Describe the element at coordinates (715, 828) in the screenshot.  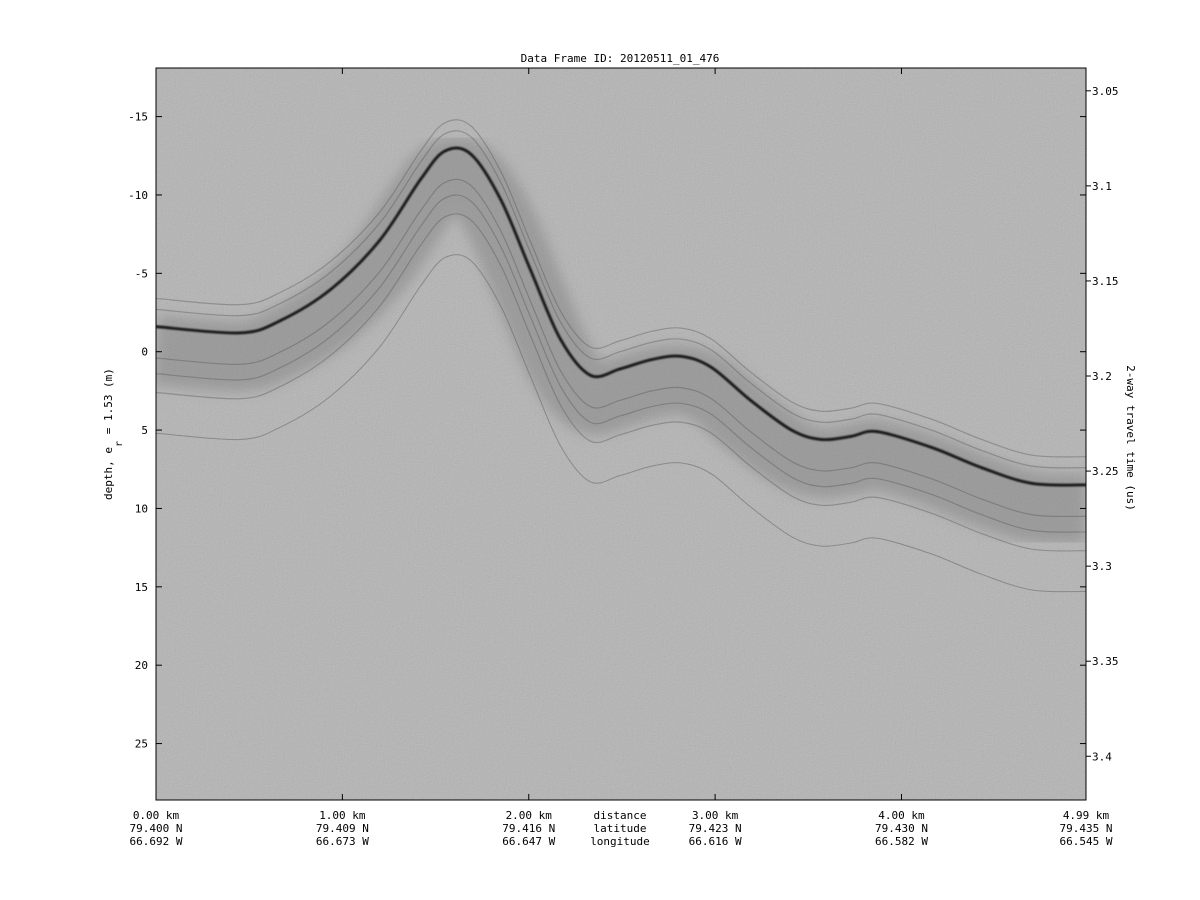
I see `x-tick-latitude: 79.423 N` at that location.